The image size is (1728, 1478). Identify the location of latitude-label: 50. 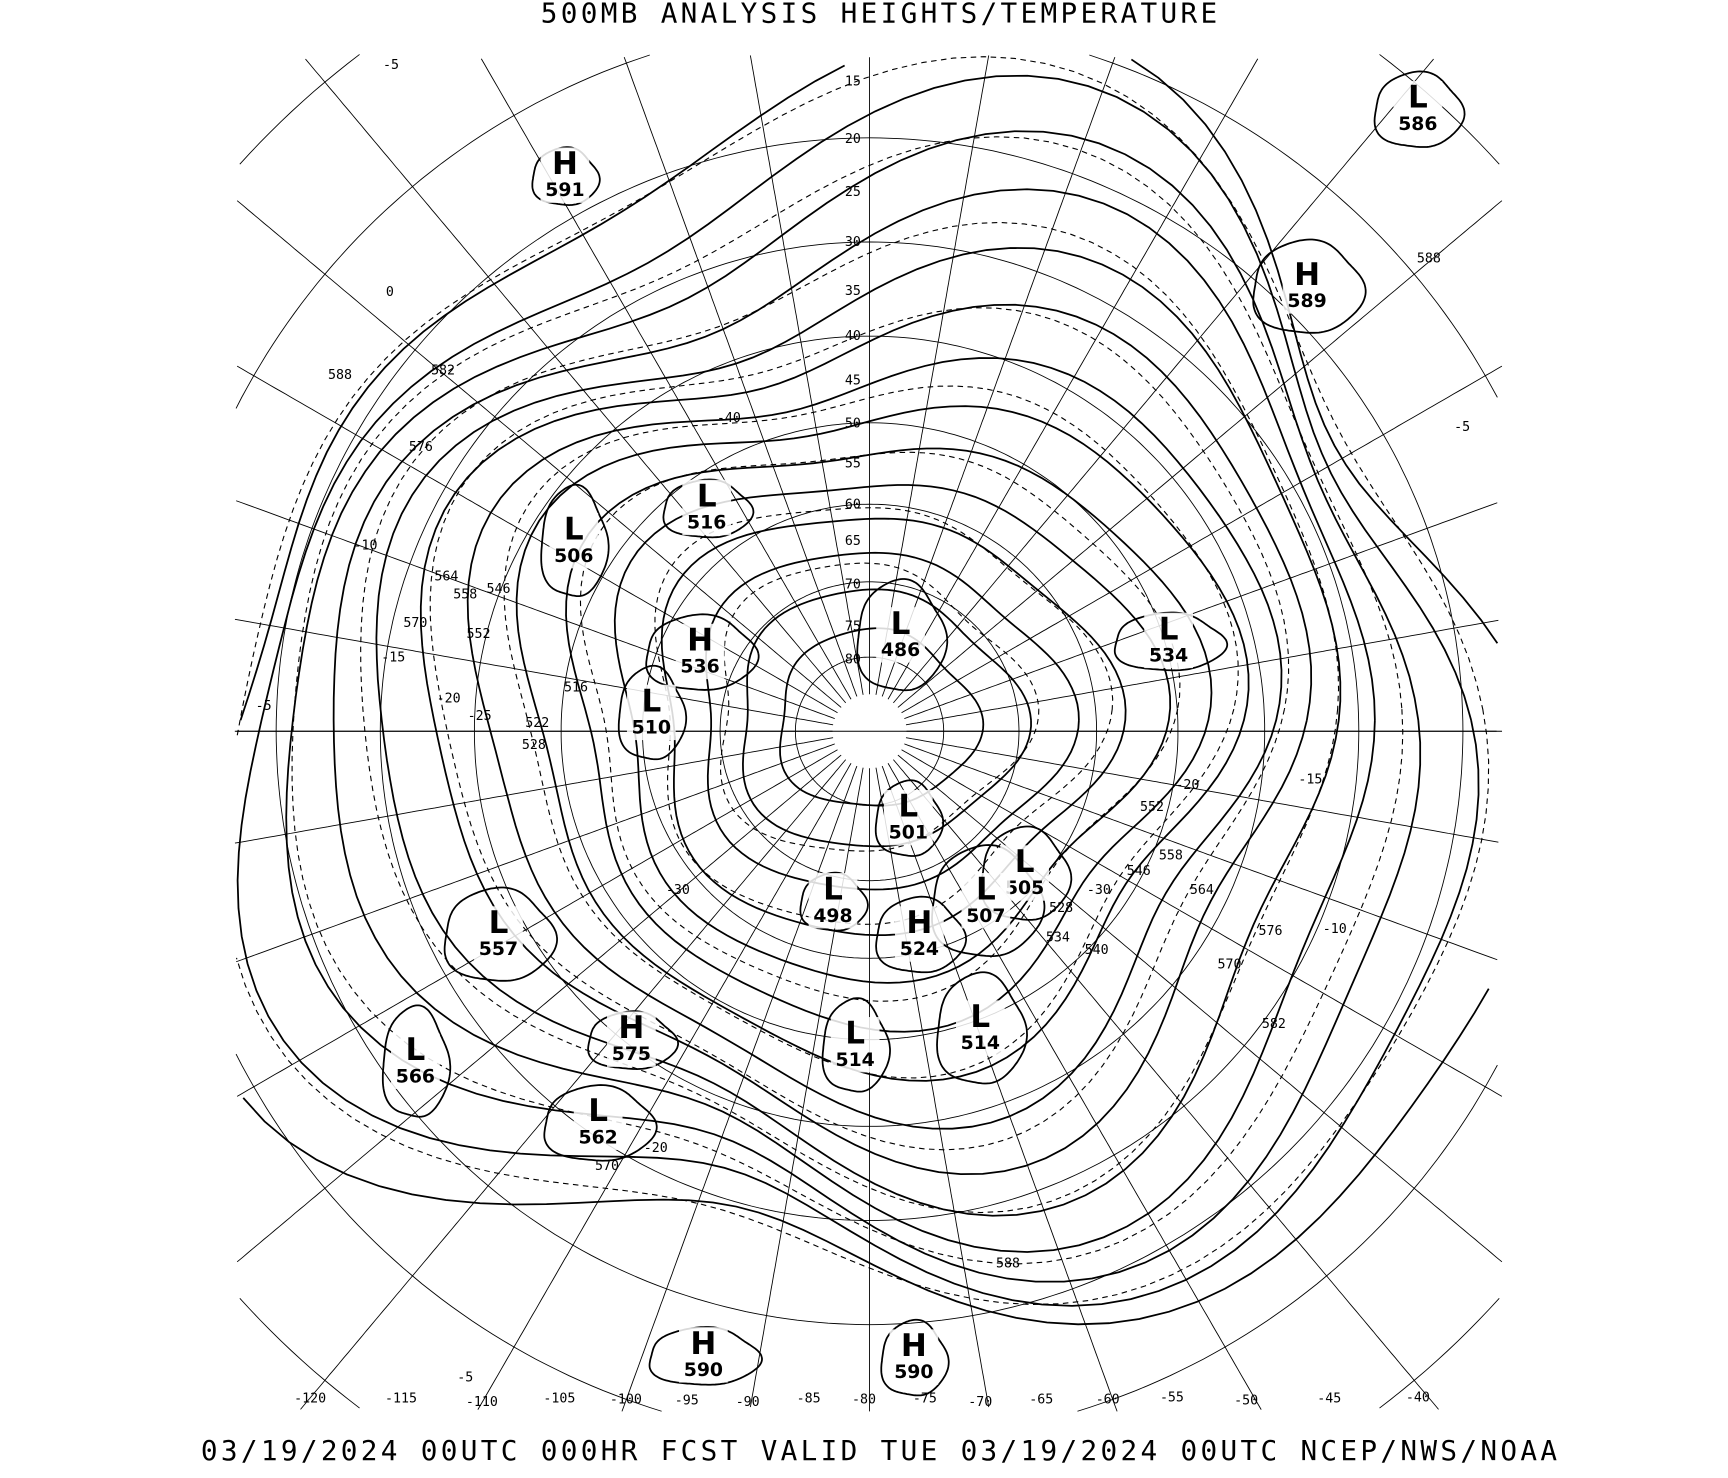
(853, 424).